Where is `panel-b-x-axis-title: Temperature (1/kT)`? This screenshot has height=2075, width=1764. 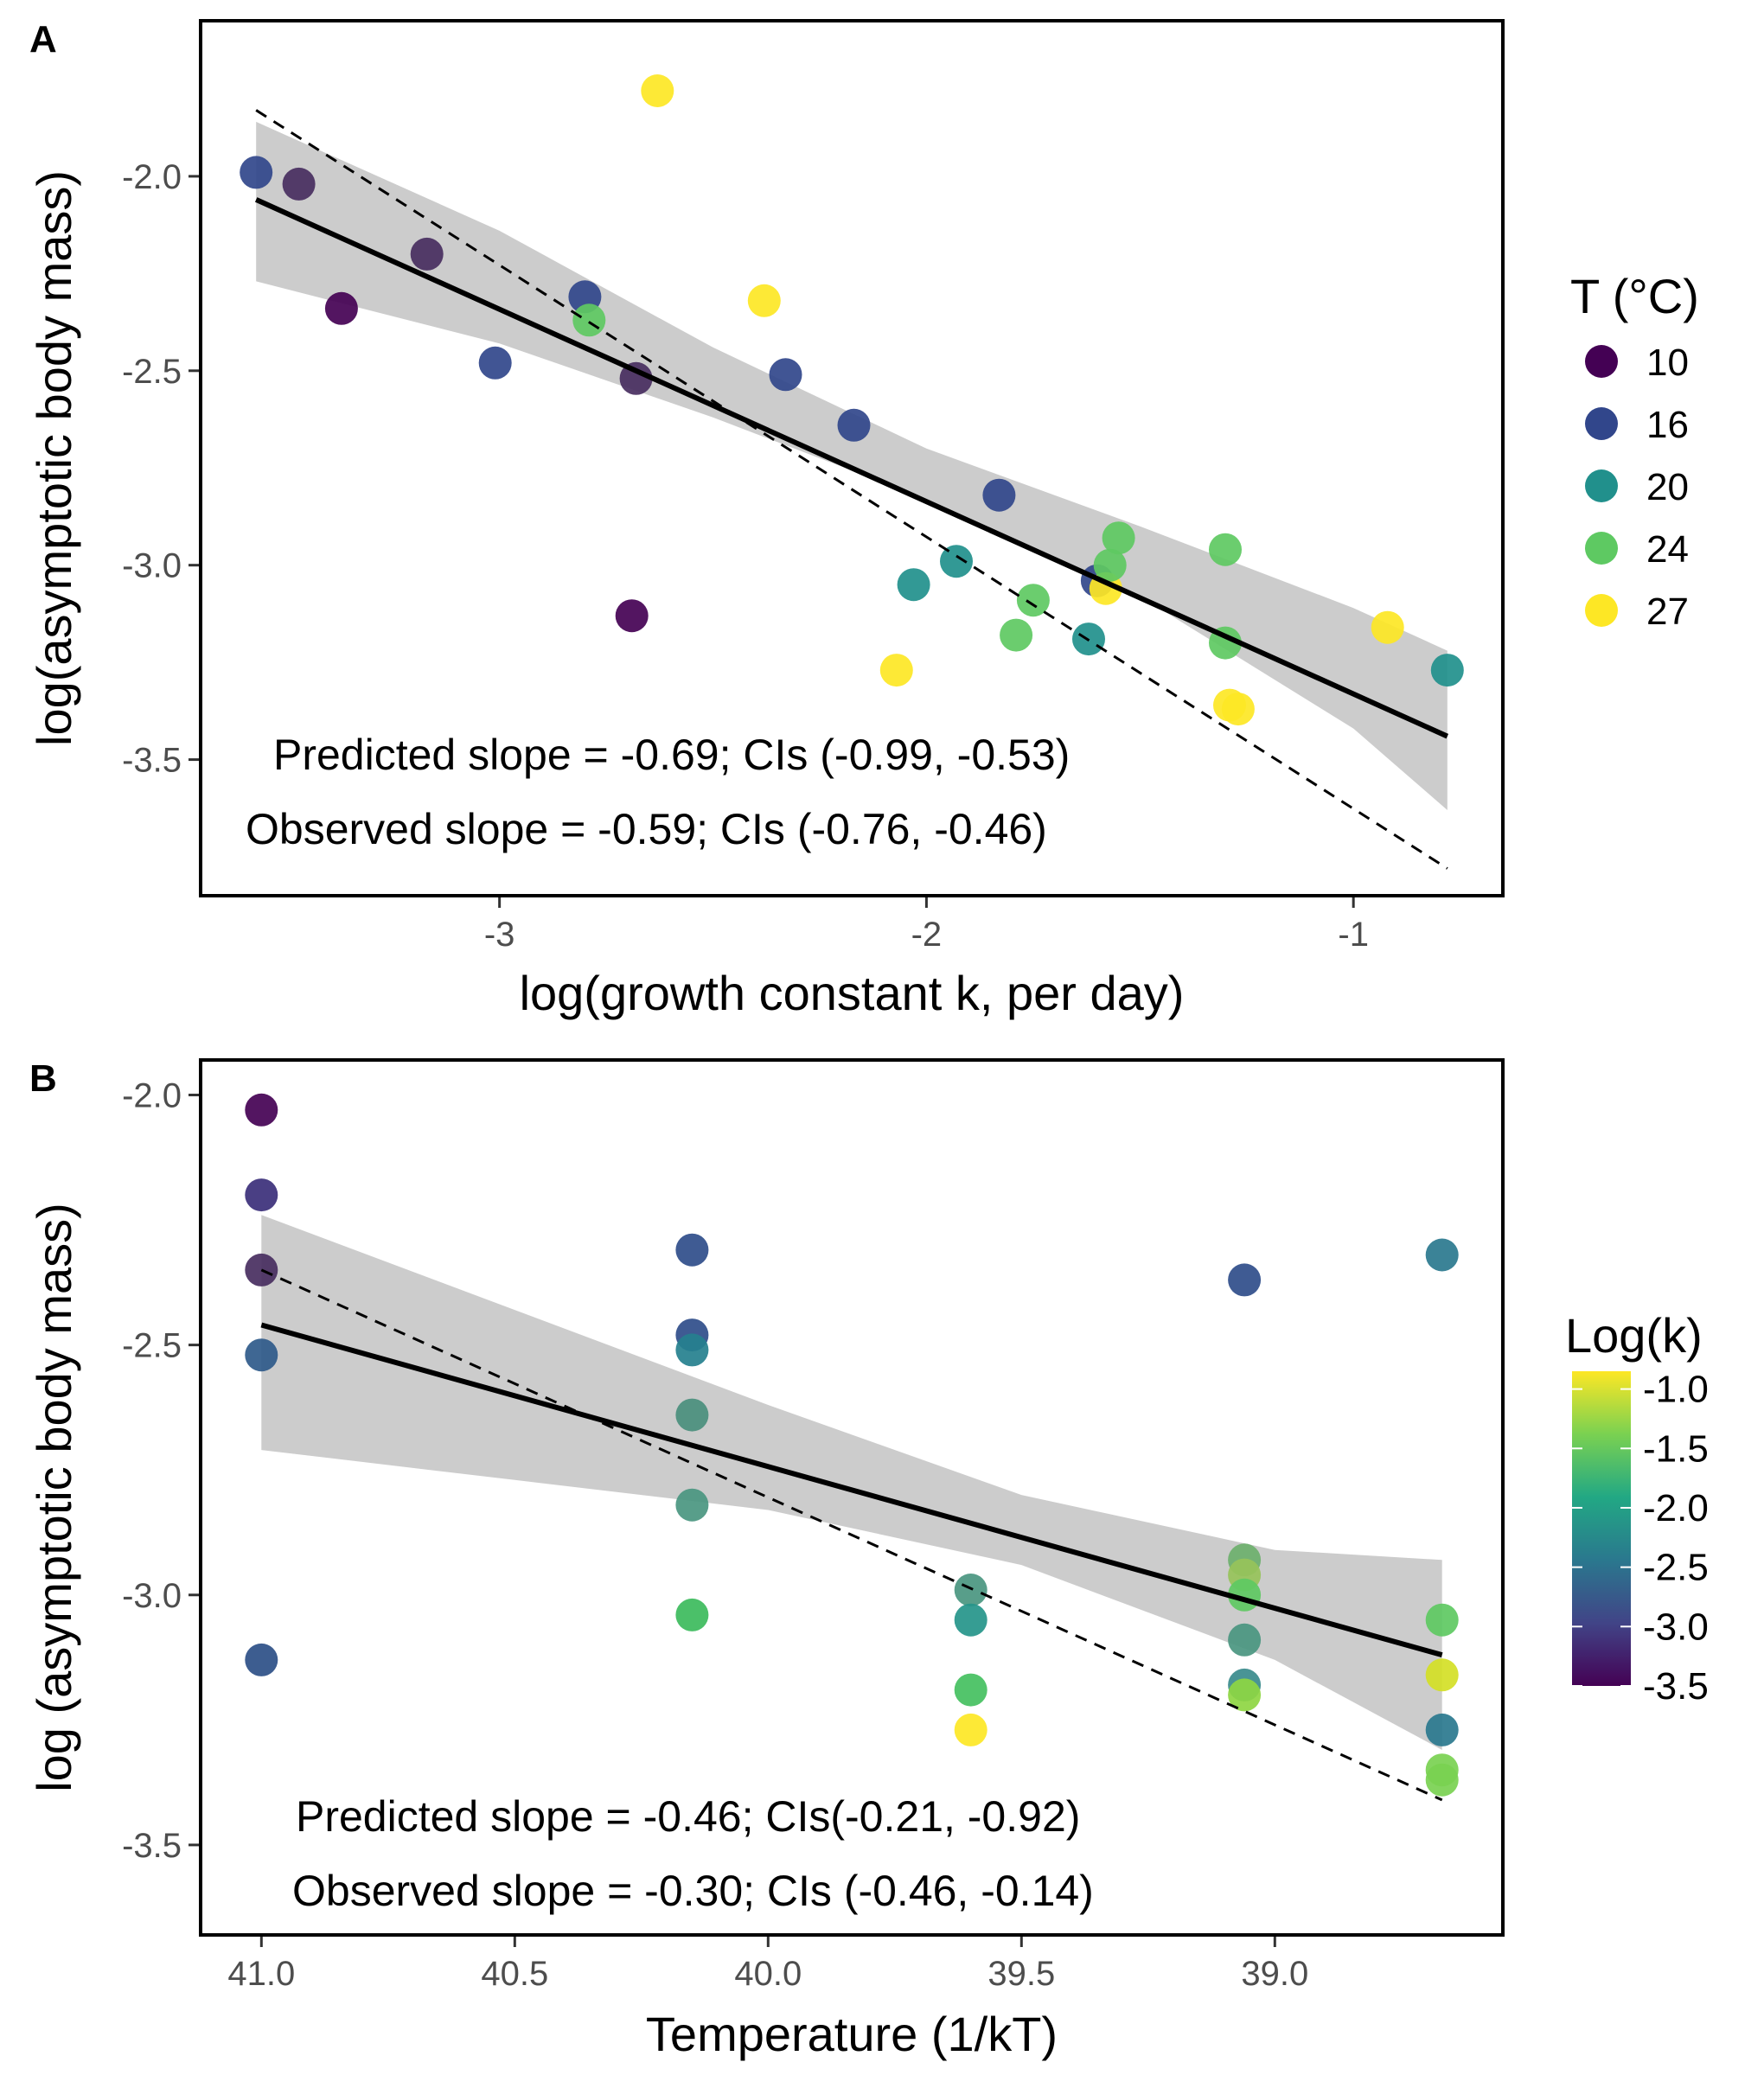 panel-b-x-axis-title: Temperature (1/kT) is located at coordinates (852, 2034).